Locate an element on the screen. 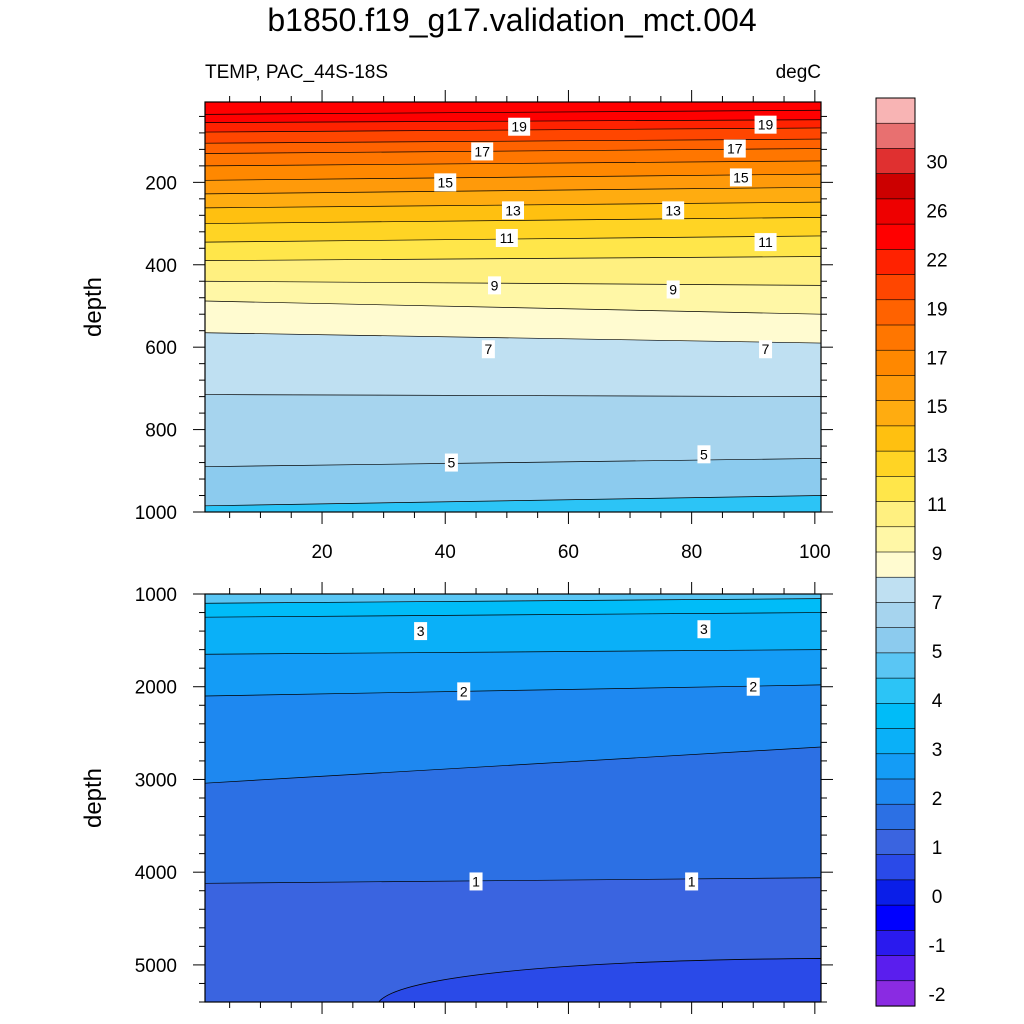 Image resolution: width=1024 pixels, height=1024 pixels. contour-label: 13 is located at coordinates (673, 210).